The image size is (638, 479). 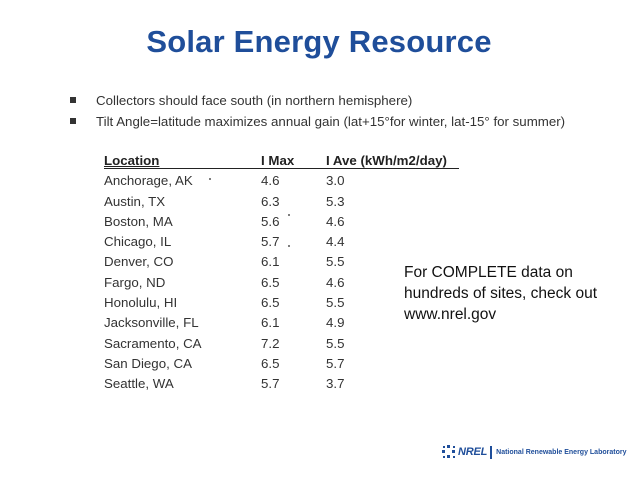 I want to click on cell-i-ave: 3.0, so click(x=335, y=181).